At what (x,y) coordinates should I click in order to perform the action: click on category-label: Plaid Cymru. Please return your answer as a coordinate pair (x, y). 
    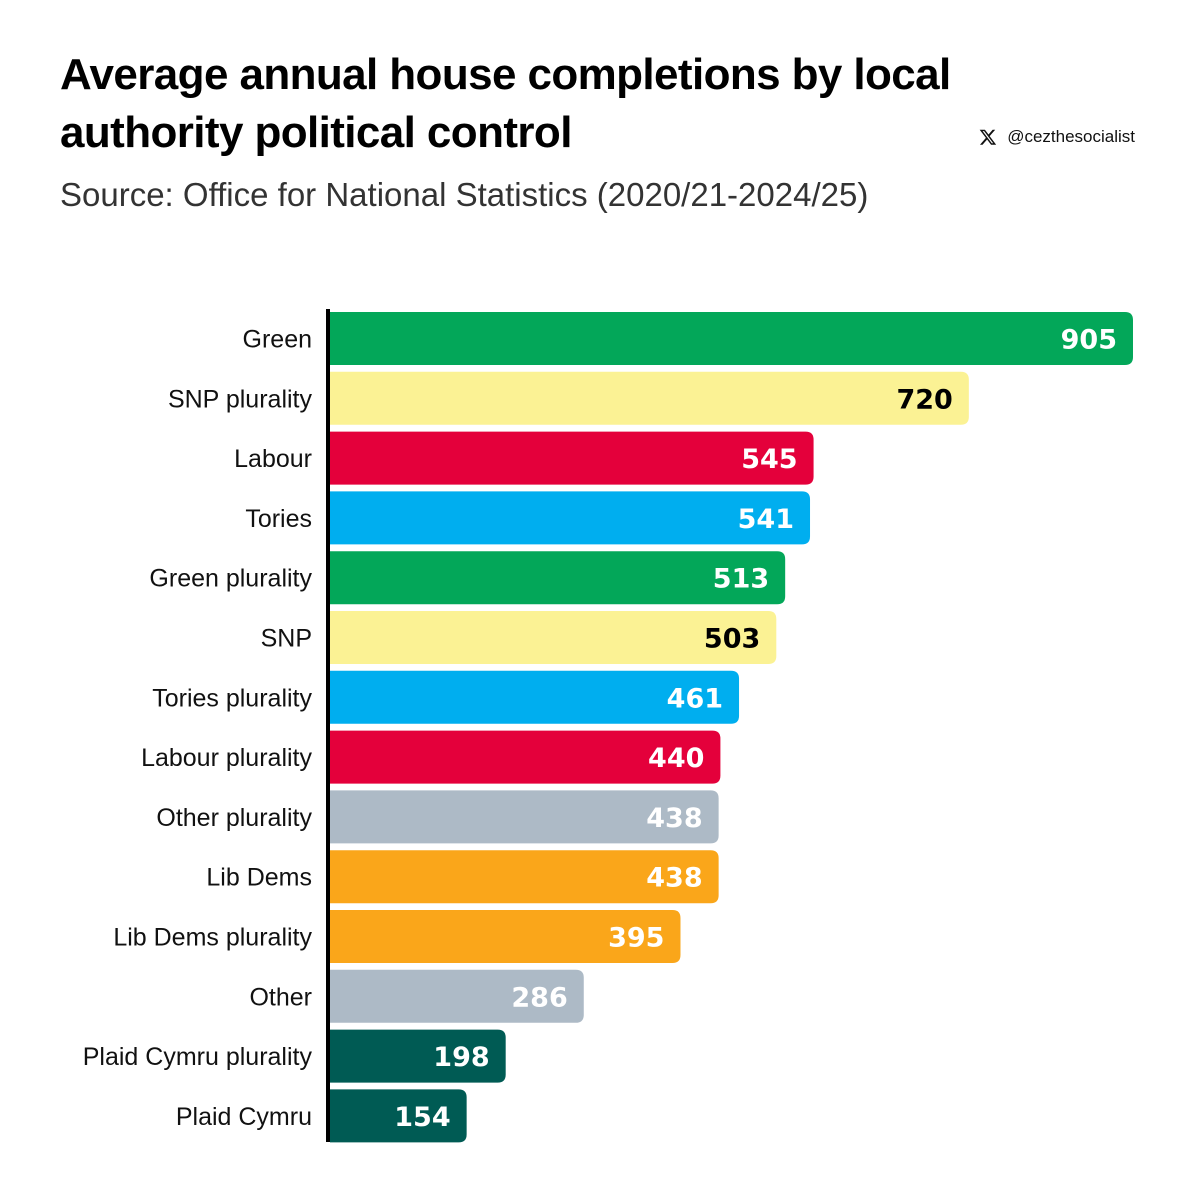
    Looking at the image, I should click on (244, 1117).